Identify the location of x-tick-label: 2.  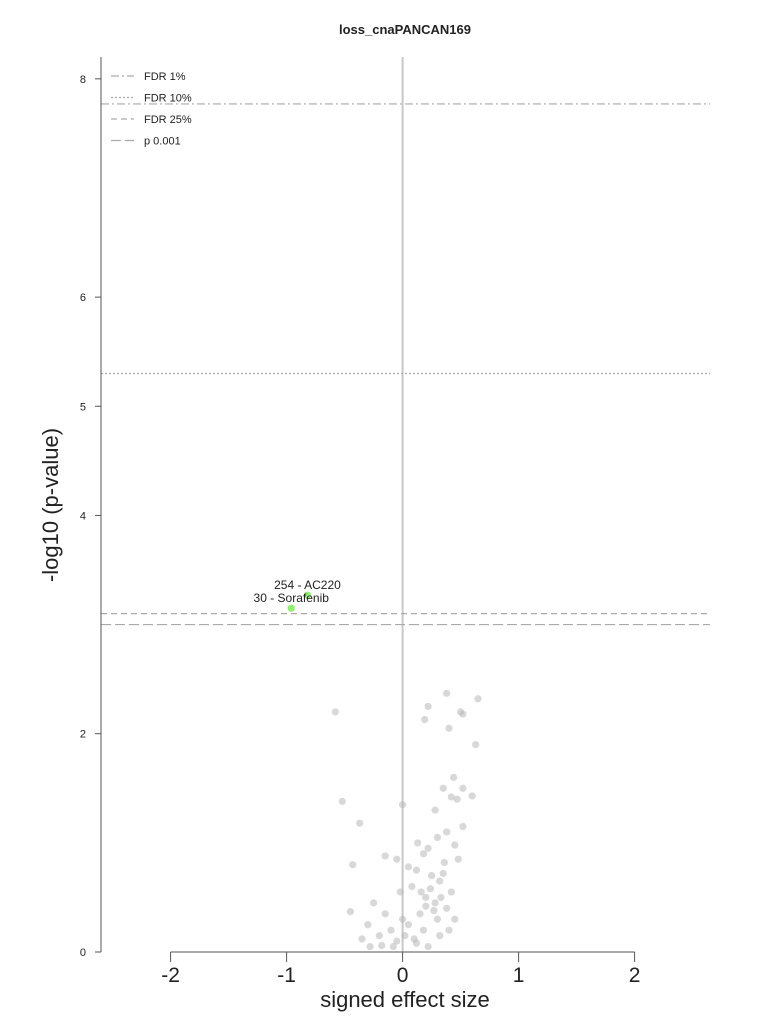
(635, 975).